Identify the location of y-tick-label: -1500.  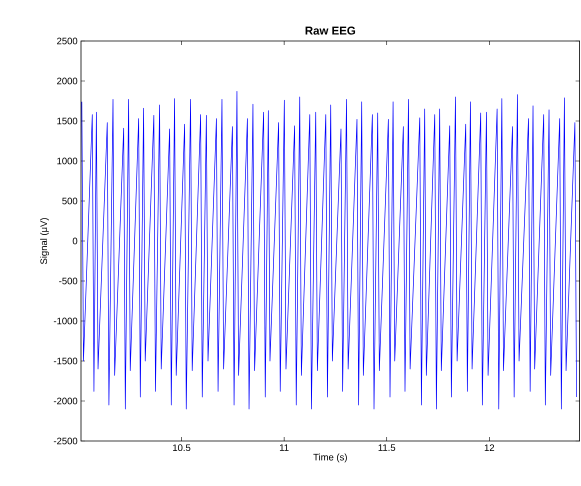
(66, 361).